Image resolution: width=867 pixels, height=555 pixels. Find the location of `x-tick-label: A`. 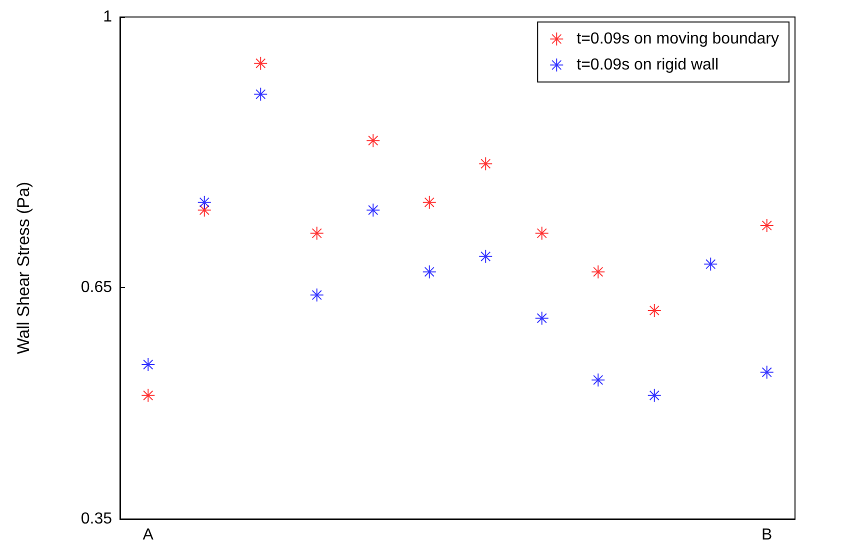

x-tick-label: A is located at coordinates (148, 535).